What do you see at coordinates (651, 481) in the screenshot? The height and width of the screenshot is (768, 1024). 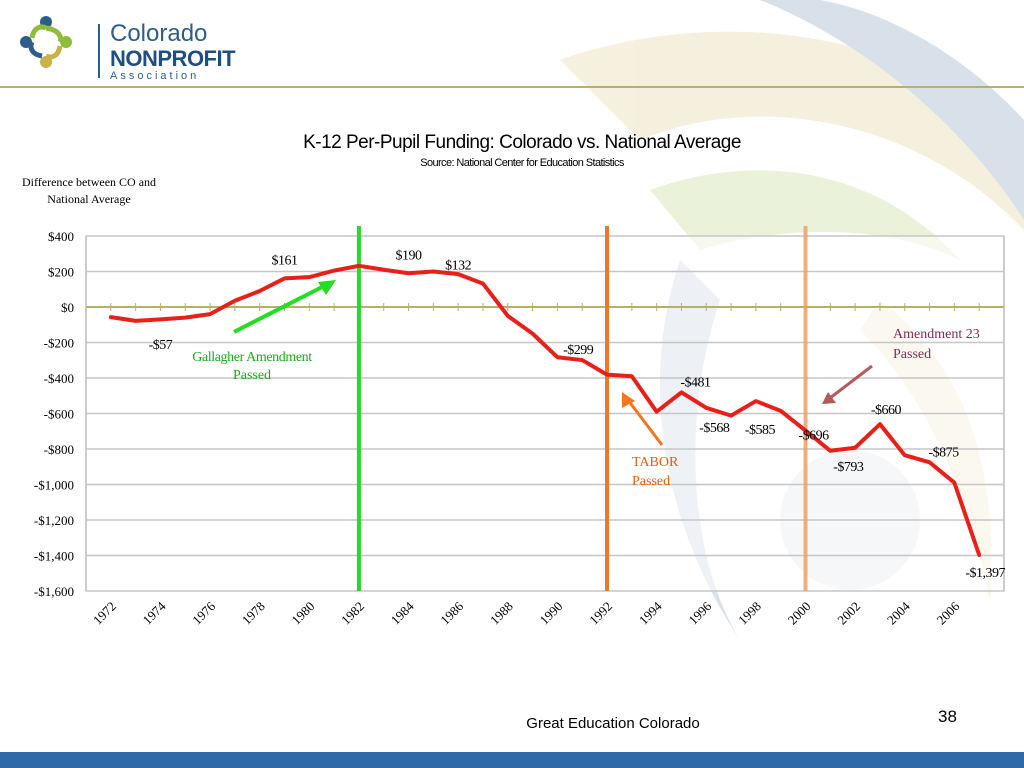 I see `tabor-label-line2: Passed` at bounding box center [651, 481].